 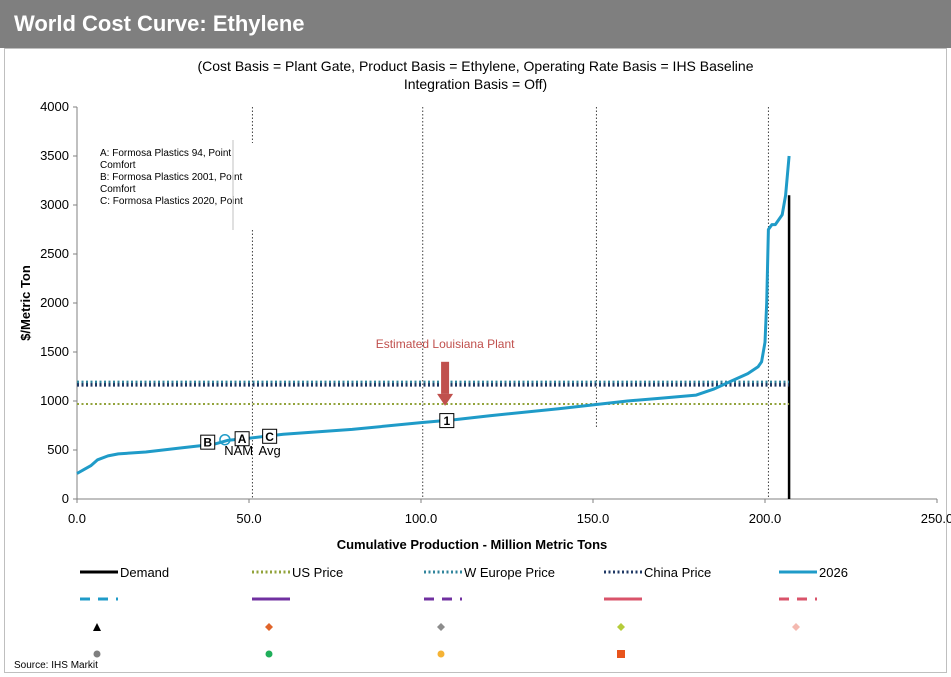 I want to click on legend-label-demand: Demand, so click(x=144, y=572).